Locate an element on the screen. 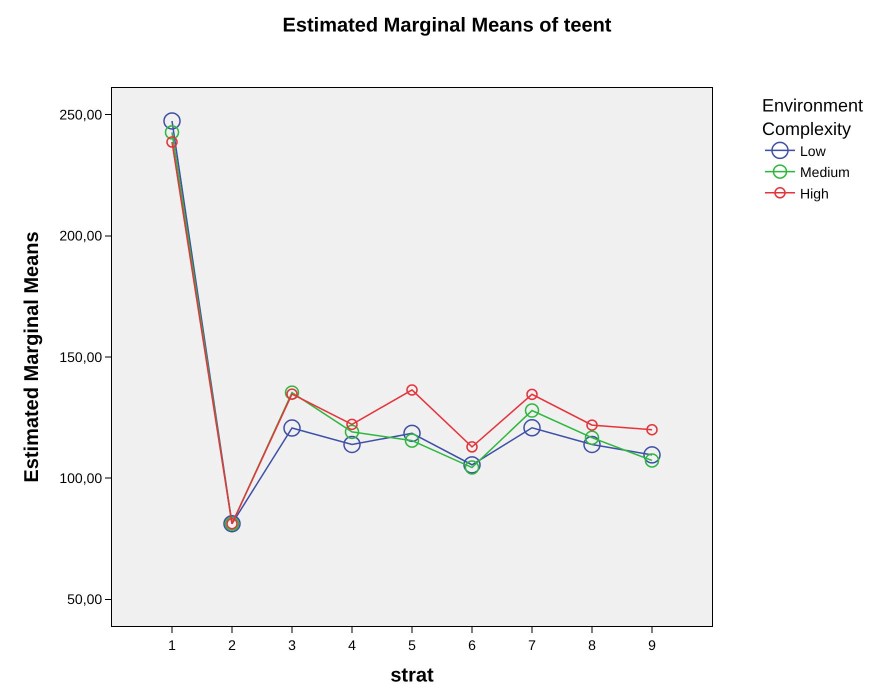 The width and height of the screenshot is (894, 700). legend-label: Medium is located at coordinates (825, 172).